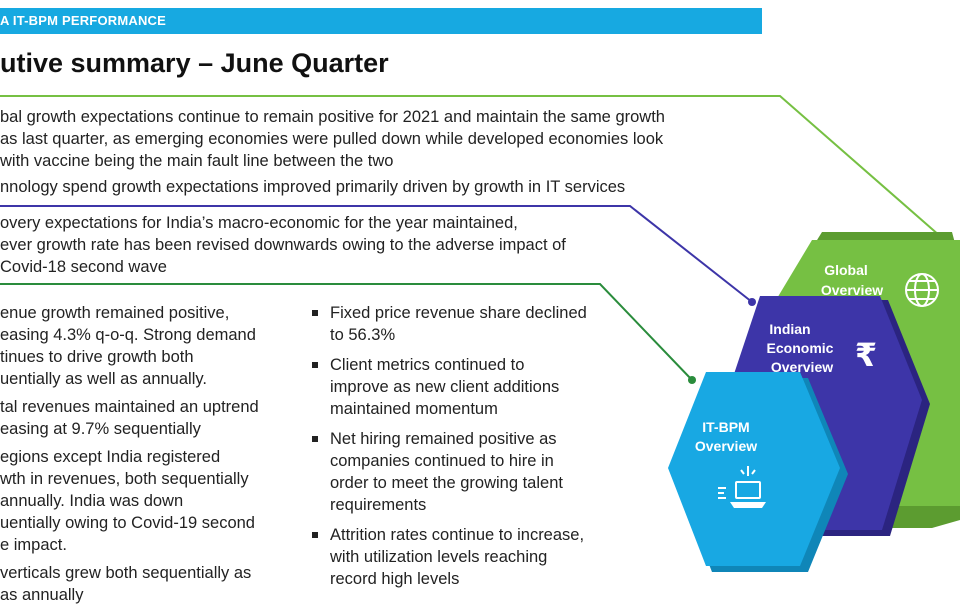 This screenshot has height=606, width=960. Describe the element at coordinates (194, 63) in the screenshot. I see `page-title: utive summary – June Quarter` at that location.